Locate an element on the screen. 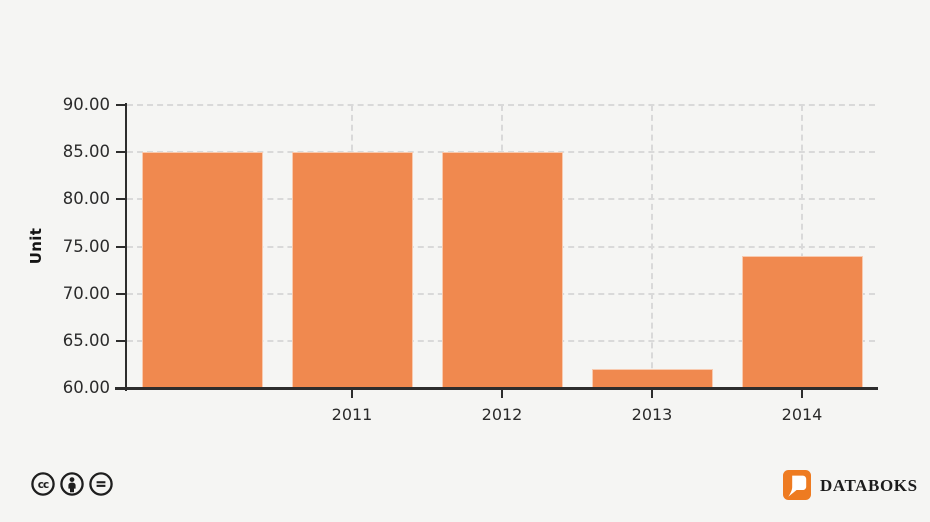  databoks-wordmark: DATABOKS is located at coordinates (869, 485).